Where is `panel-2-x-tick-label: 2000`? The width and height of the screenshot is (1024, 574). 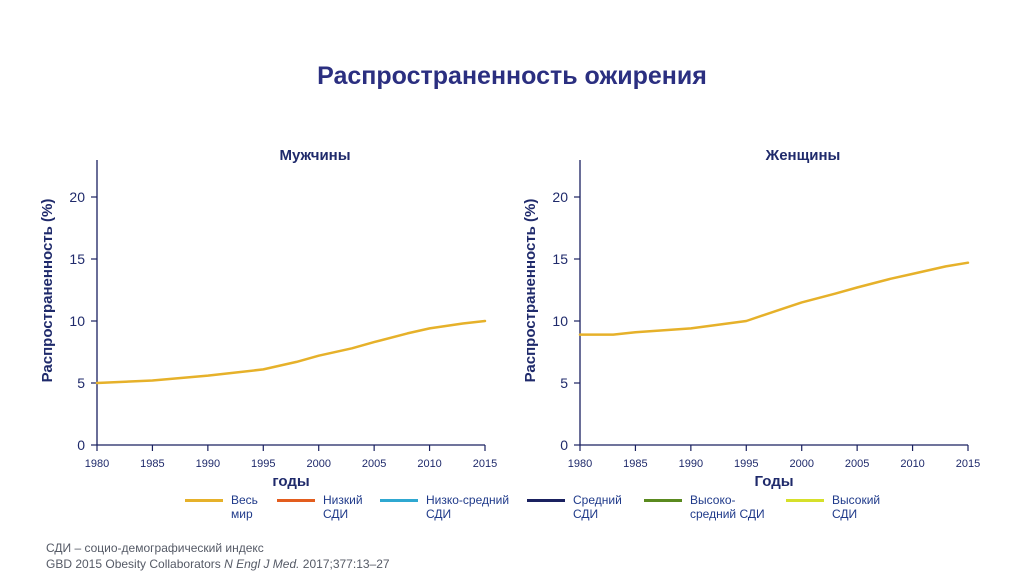 panel-2-x-tick-label: 2000 is located at coordinates (801, 464).